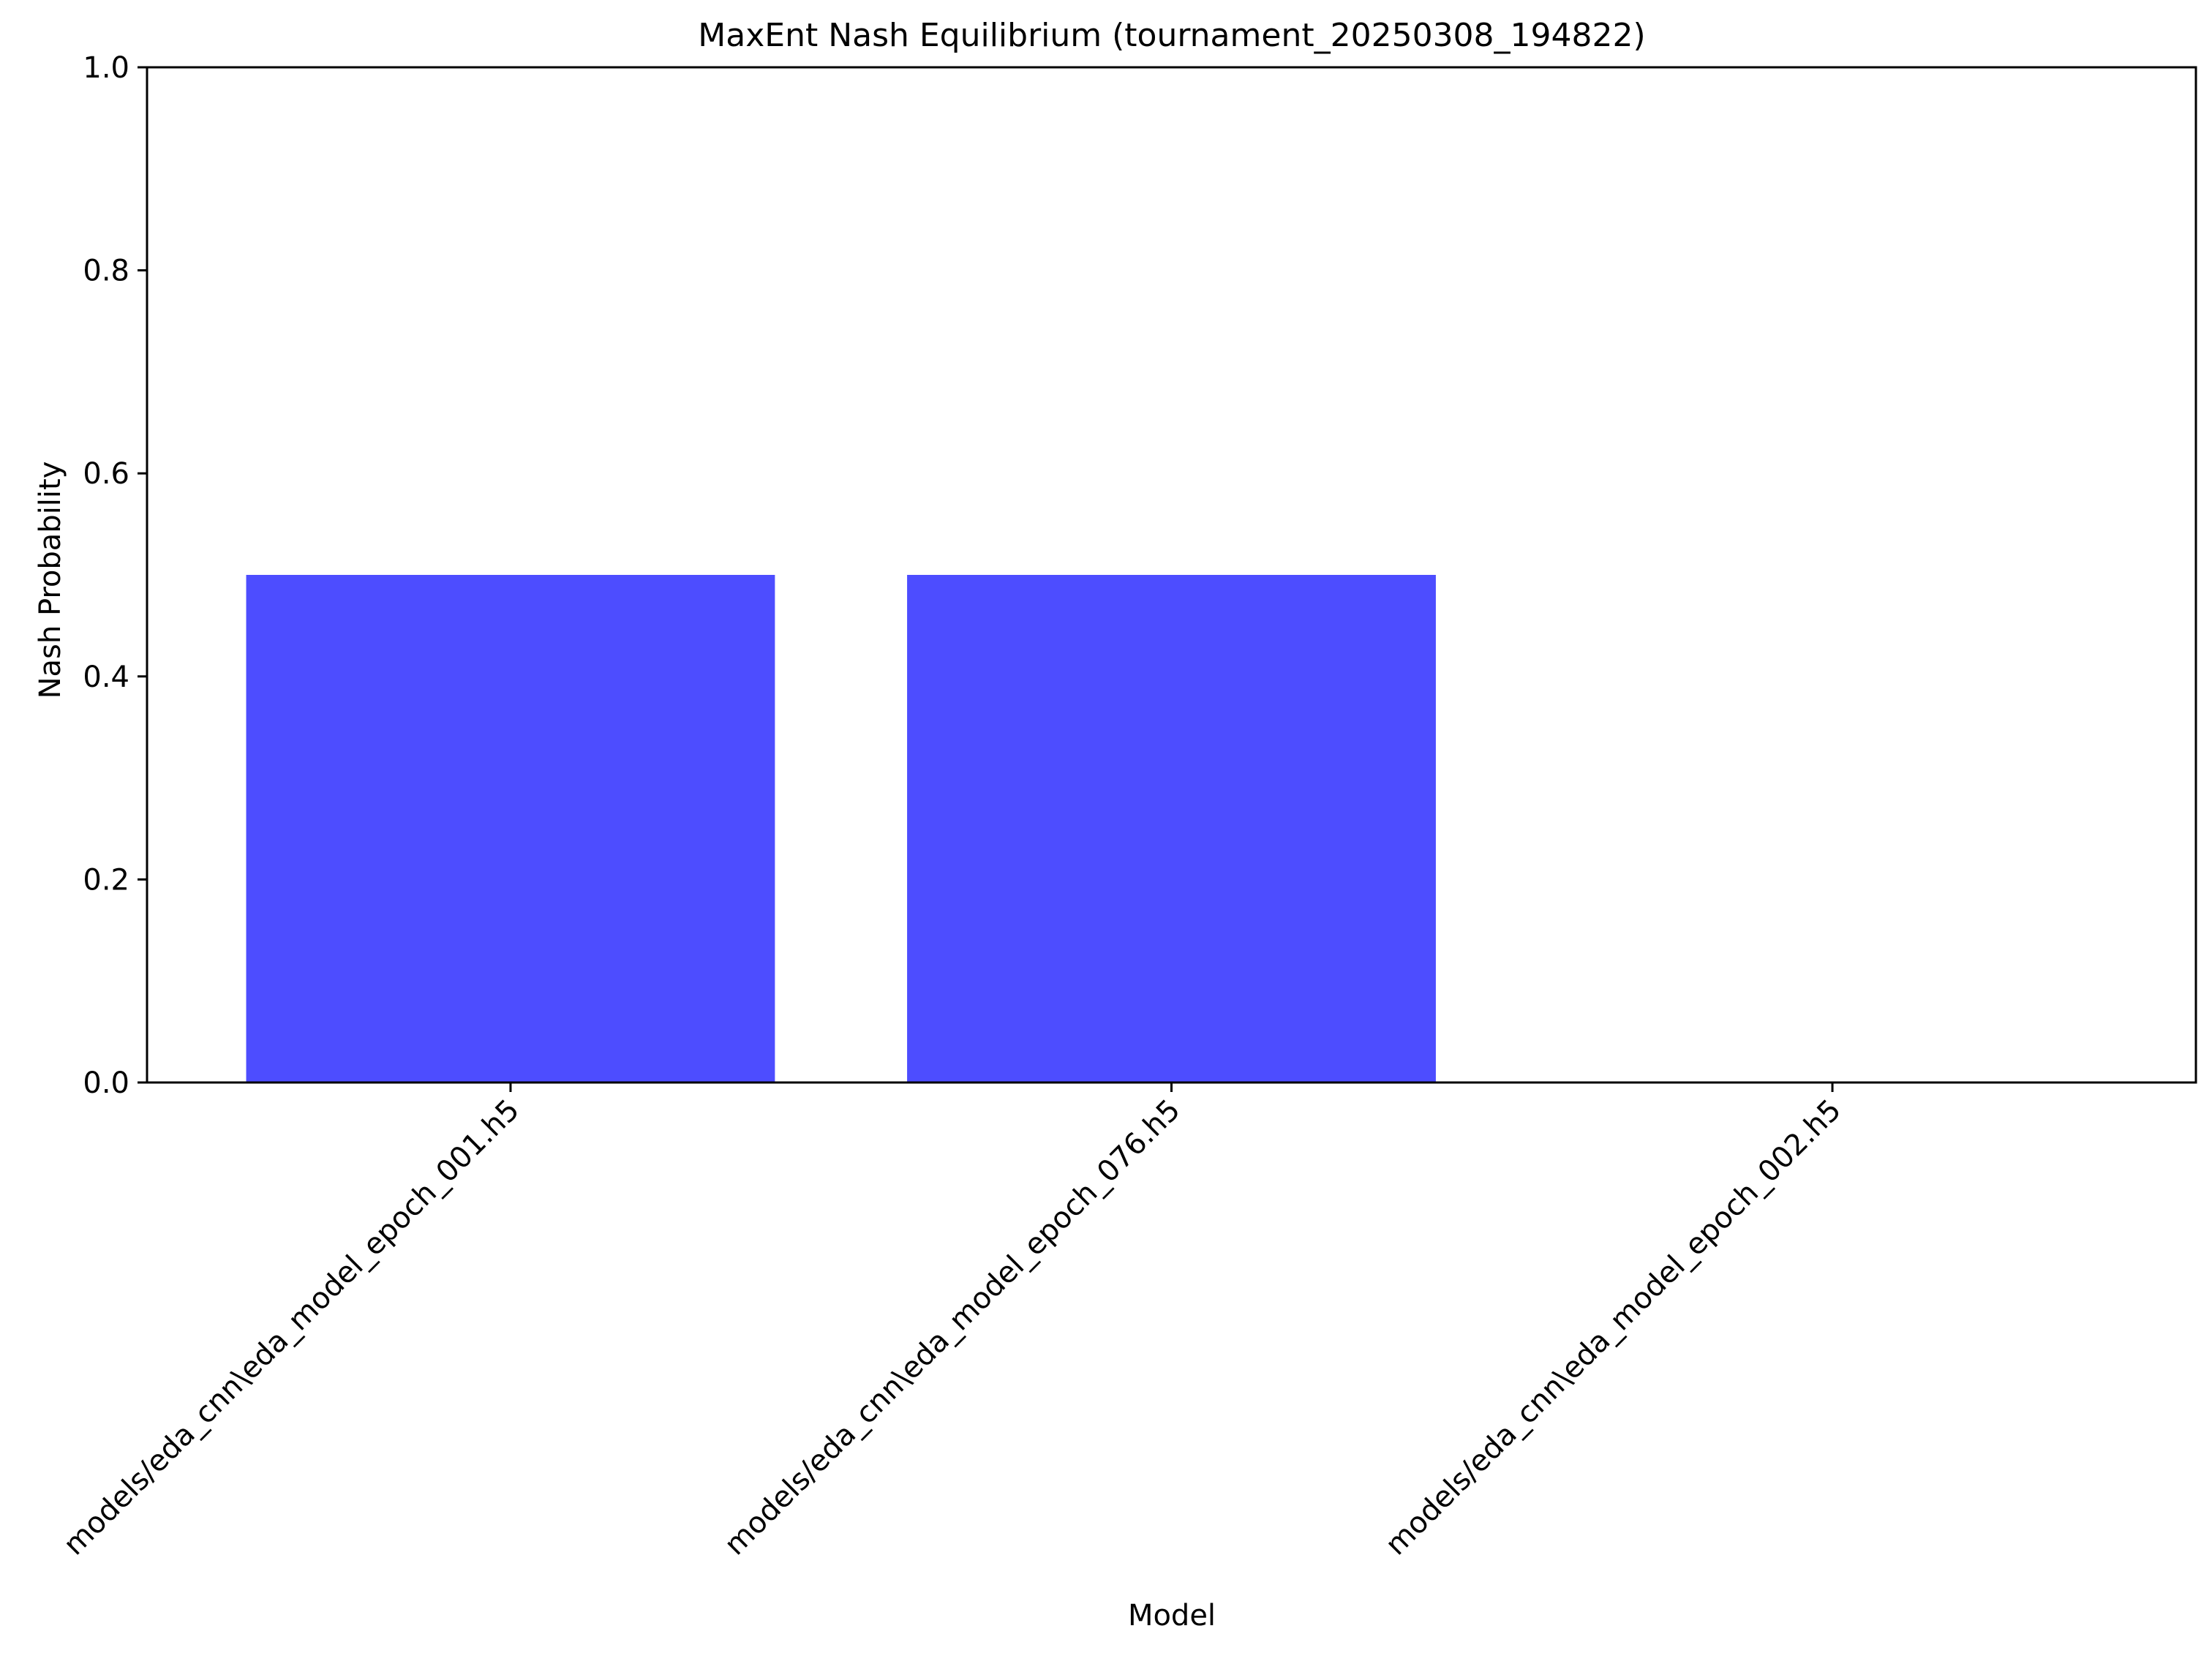 The width and height of the screenshot is (2212, 1653). Describe the element at coordinates (1172, 1616) in the screenshot. I see `x-axis-label: Model` at that location.